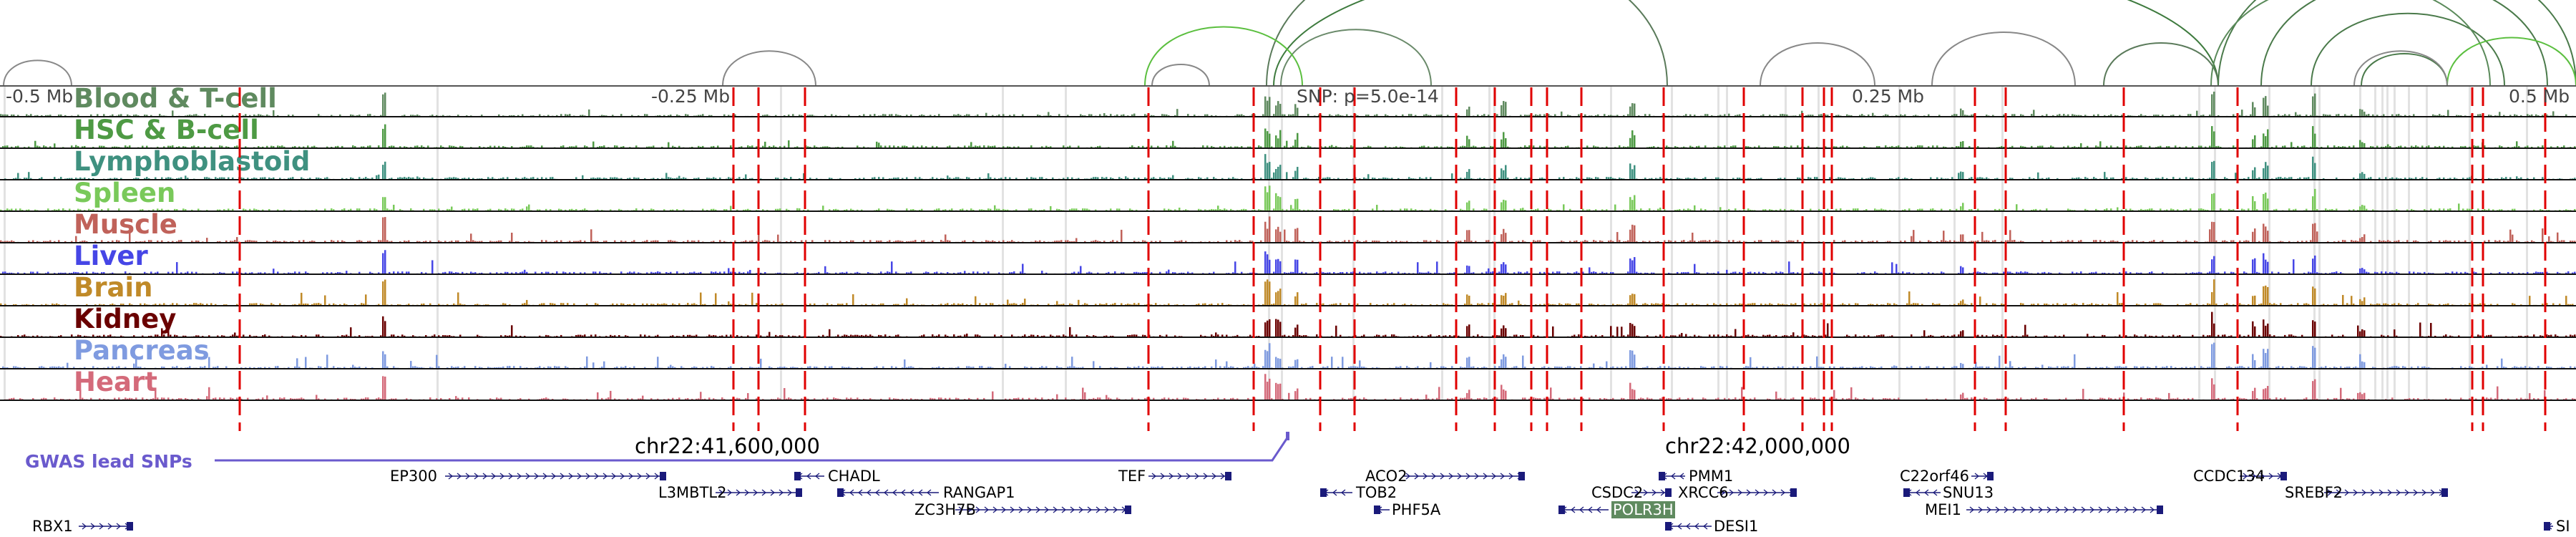  What do you see at coordinates (1703, 492) in the screenshot?
I see `gene-label: XRCC6` at bounding box center [1703, 492].